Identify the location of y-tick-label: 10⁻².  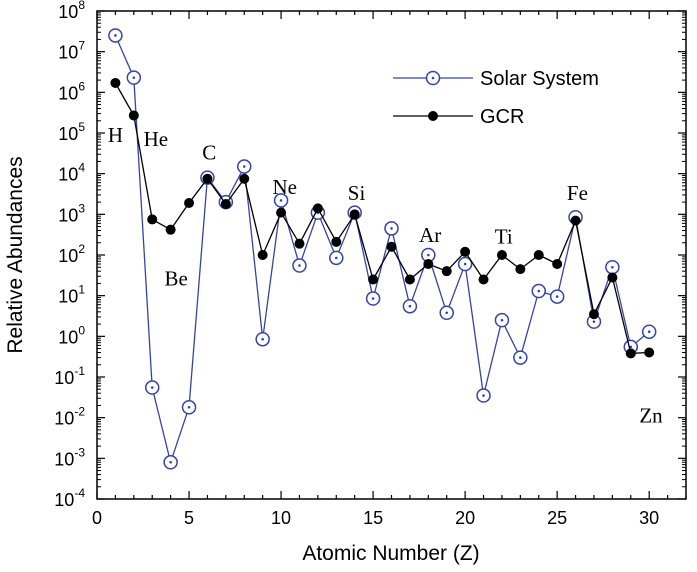
(69, 417).